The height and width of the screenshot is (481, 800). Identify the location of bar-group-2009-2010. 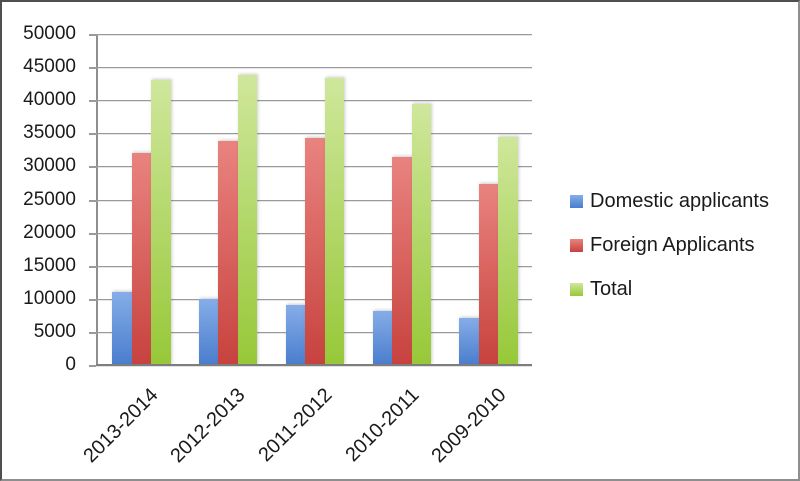
(488, 199).